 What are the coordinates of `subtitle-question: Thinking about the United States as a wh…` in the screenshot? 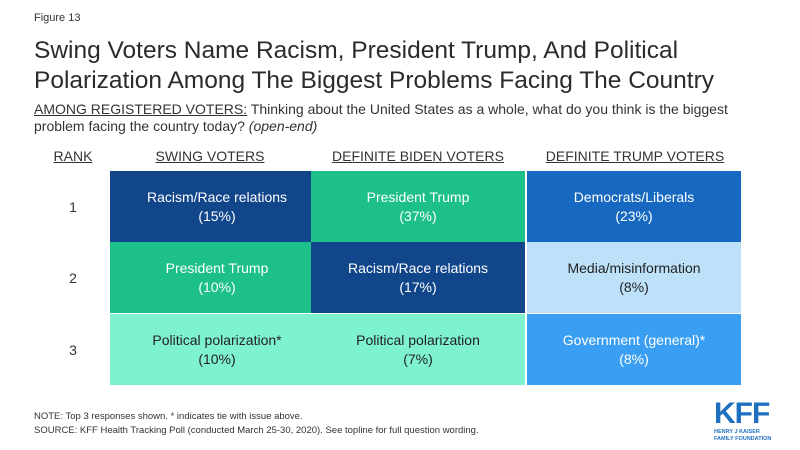 It's located at (381, 117).